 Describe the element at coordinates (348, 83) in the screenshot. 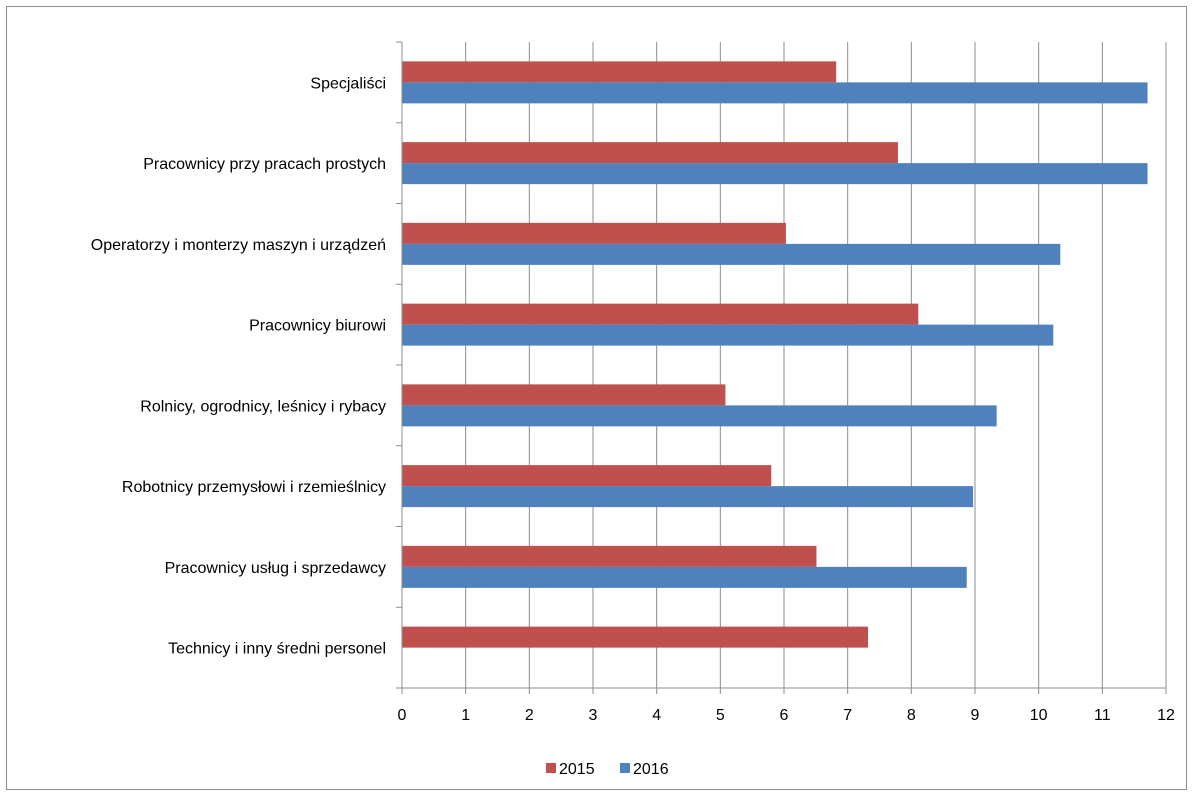

I see `category-label: Specjaliści` at that location.